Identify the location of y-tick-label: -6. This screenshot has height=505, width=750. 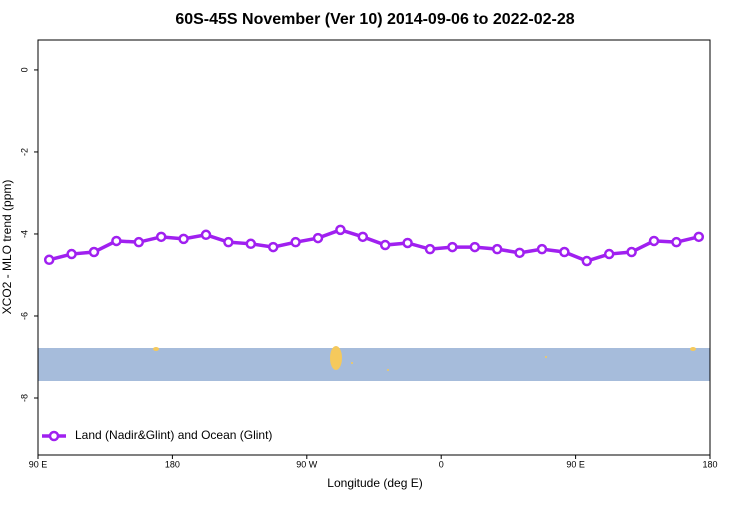
(24, 316).